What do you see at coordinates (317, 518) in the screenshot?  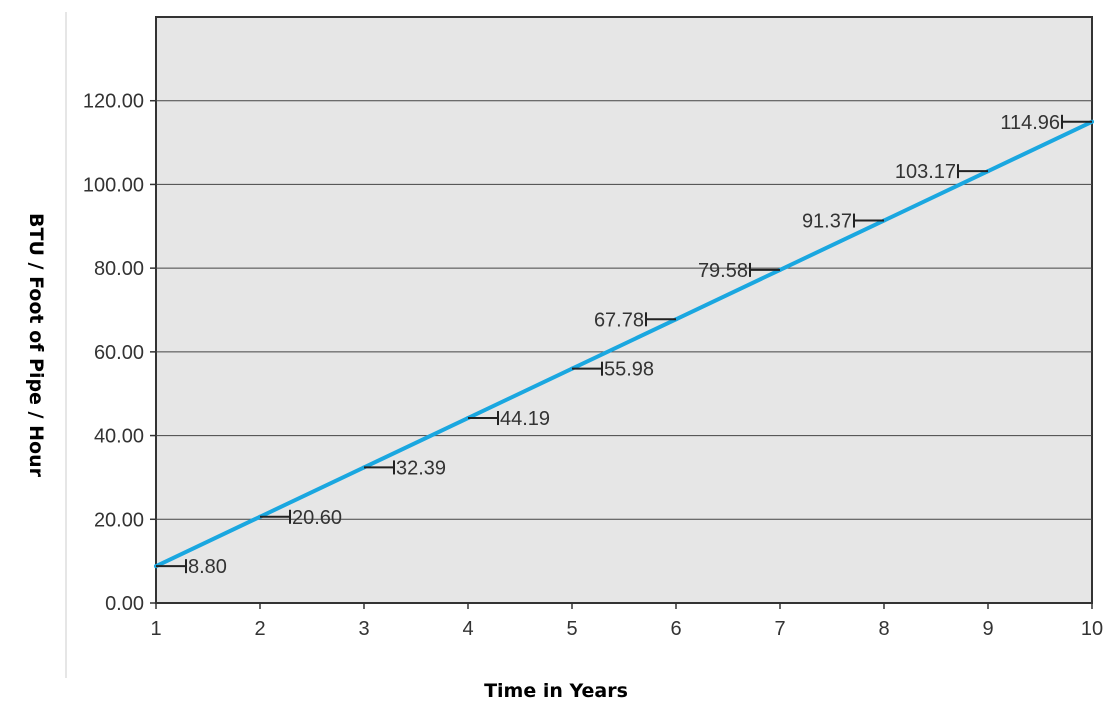 I see `data-label: 20.60` at bounding box center [317, 518].